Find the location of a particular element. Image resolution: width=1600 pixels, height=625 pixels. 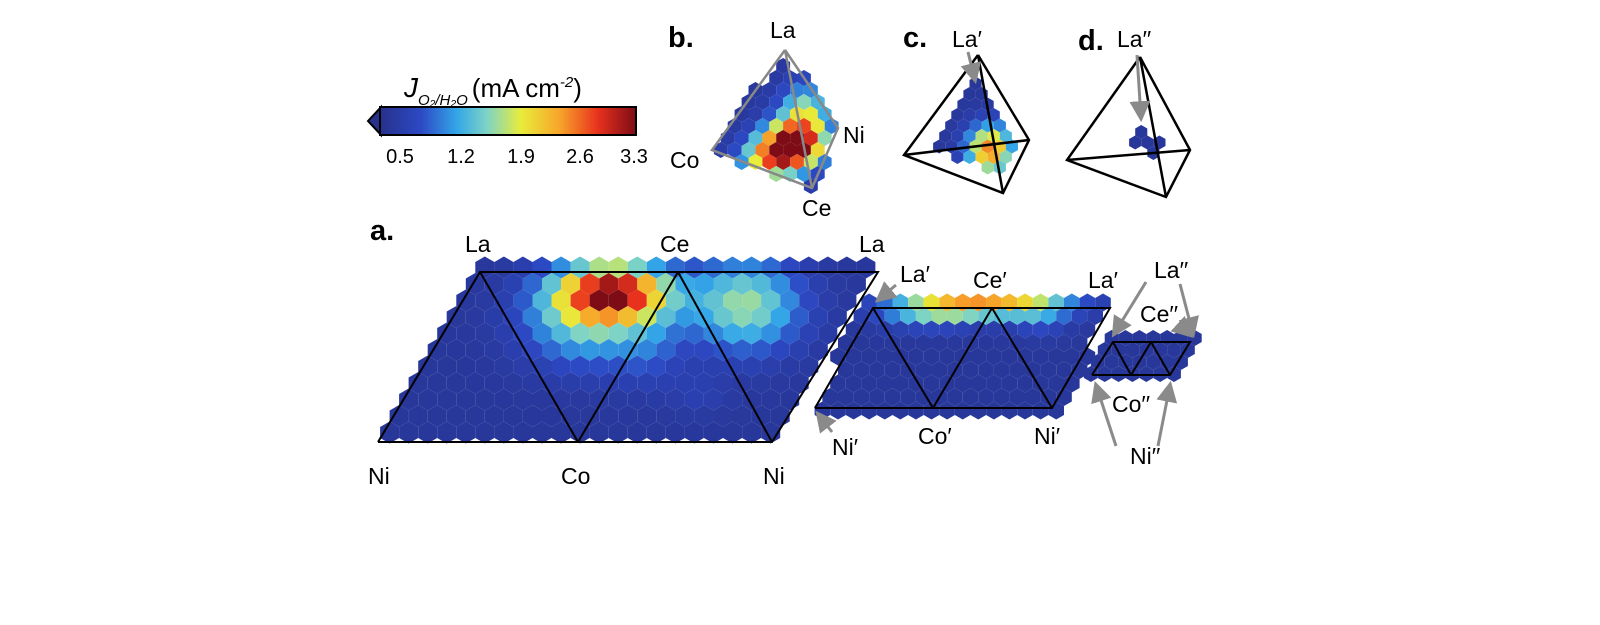

panel-a-grid-large is located at coordinates (628, 357).